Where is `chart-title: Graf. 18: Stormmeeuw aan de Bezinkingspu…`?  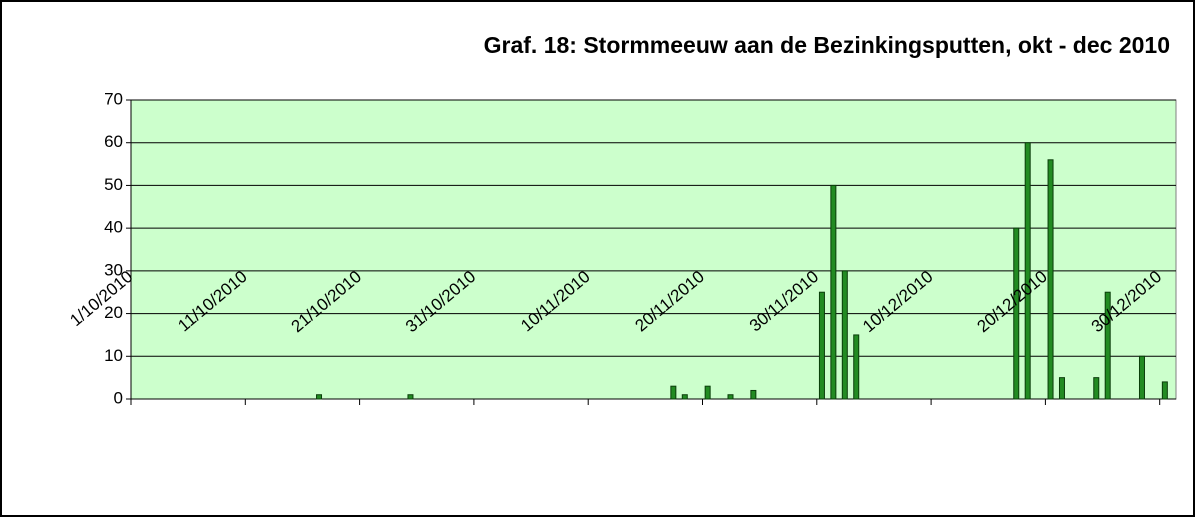 chart-title: Graf. 18: Stormmeeuw aan de Bezinkingspu… is located at coordinates (827, 45).